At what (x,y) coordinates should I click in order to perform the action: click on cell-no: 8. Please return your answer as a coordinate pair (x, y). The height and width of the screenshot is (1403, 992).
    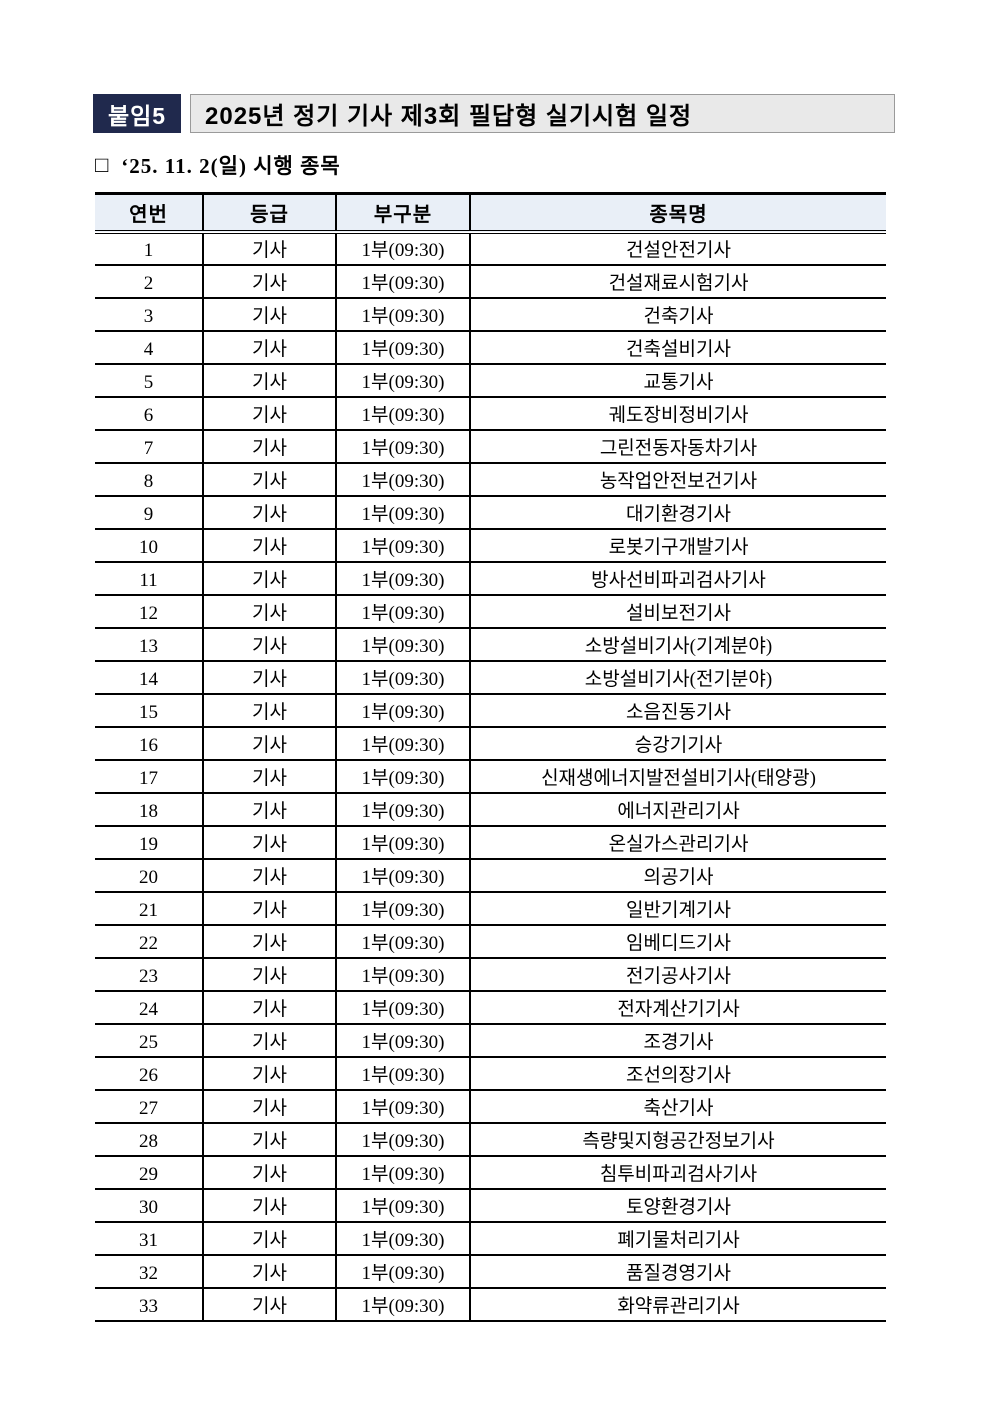
    Looking at the image, I should click on (149, 479).